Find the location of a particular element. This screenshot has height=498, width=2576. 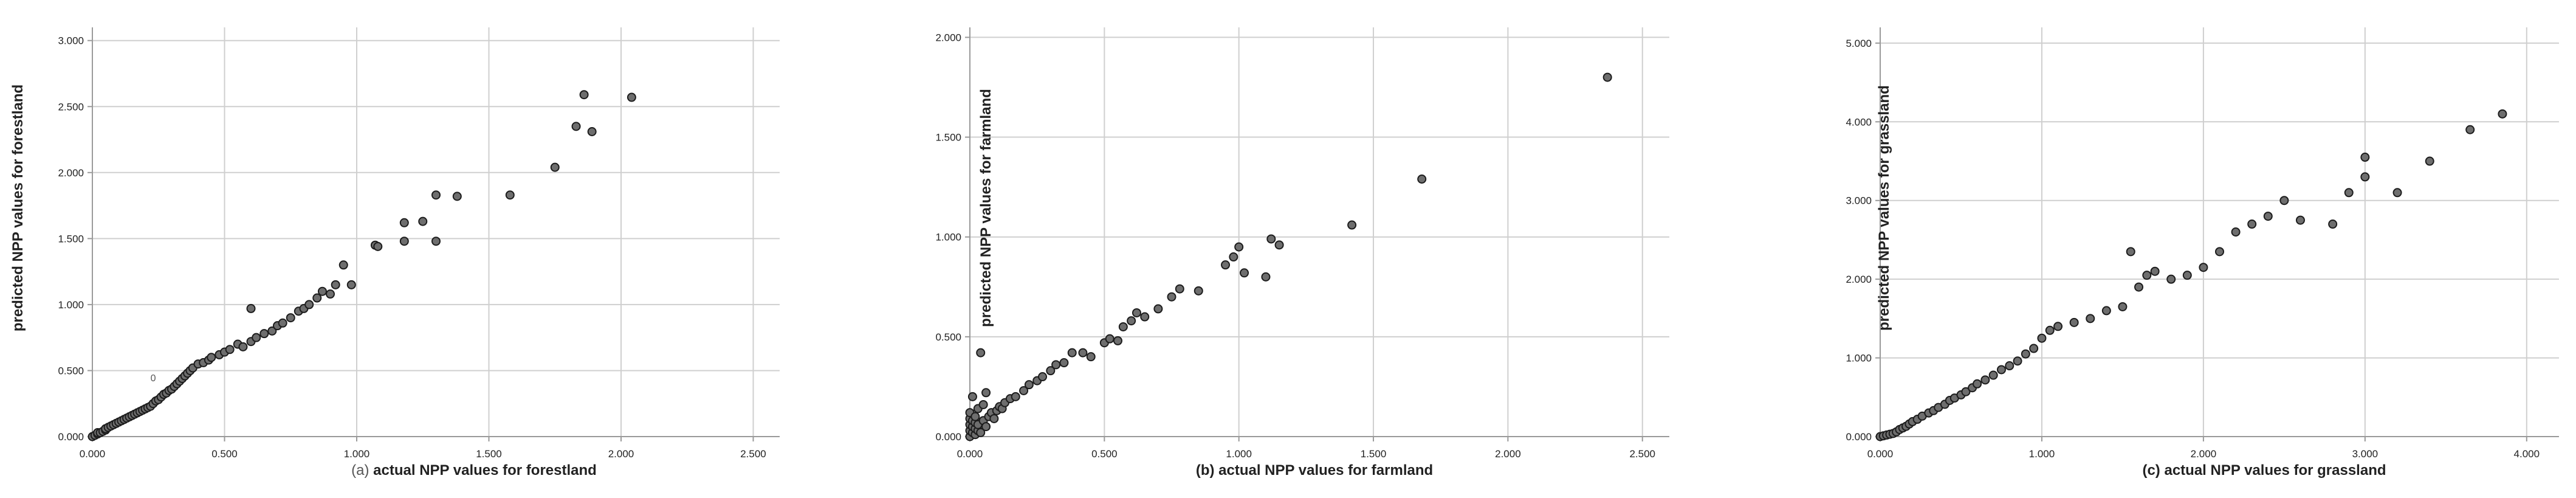

x-tick-label-grassland: 2.000 is located at coordinates (2204, 454).